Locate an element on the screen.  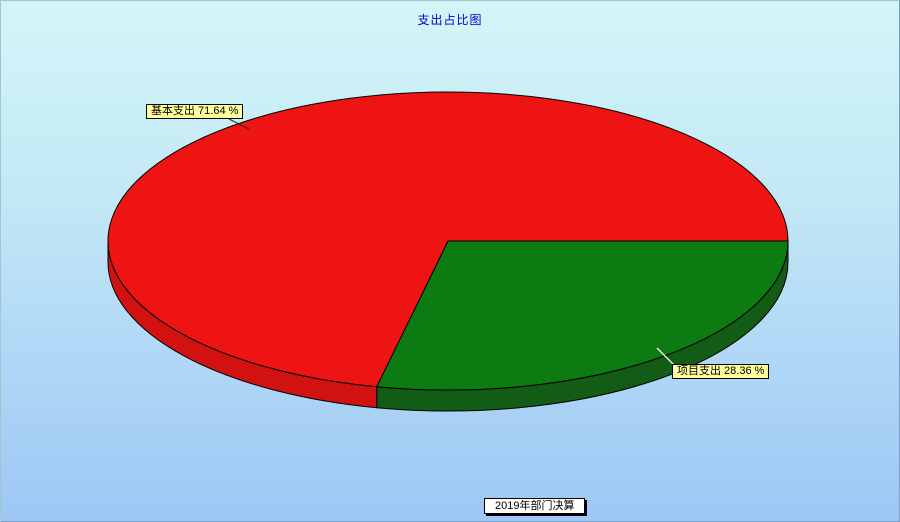
leader-line-project-expense is located at coordinates (666, 357).